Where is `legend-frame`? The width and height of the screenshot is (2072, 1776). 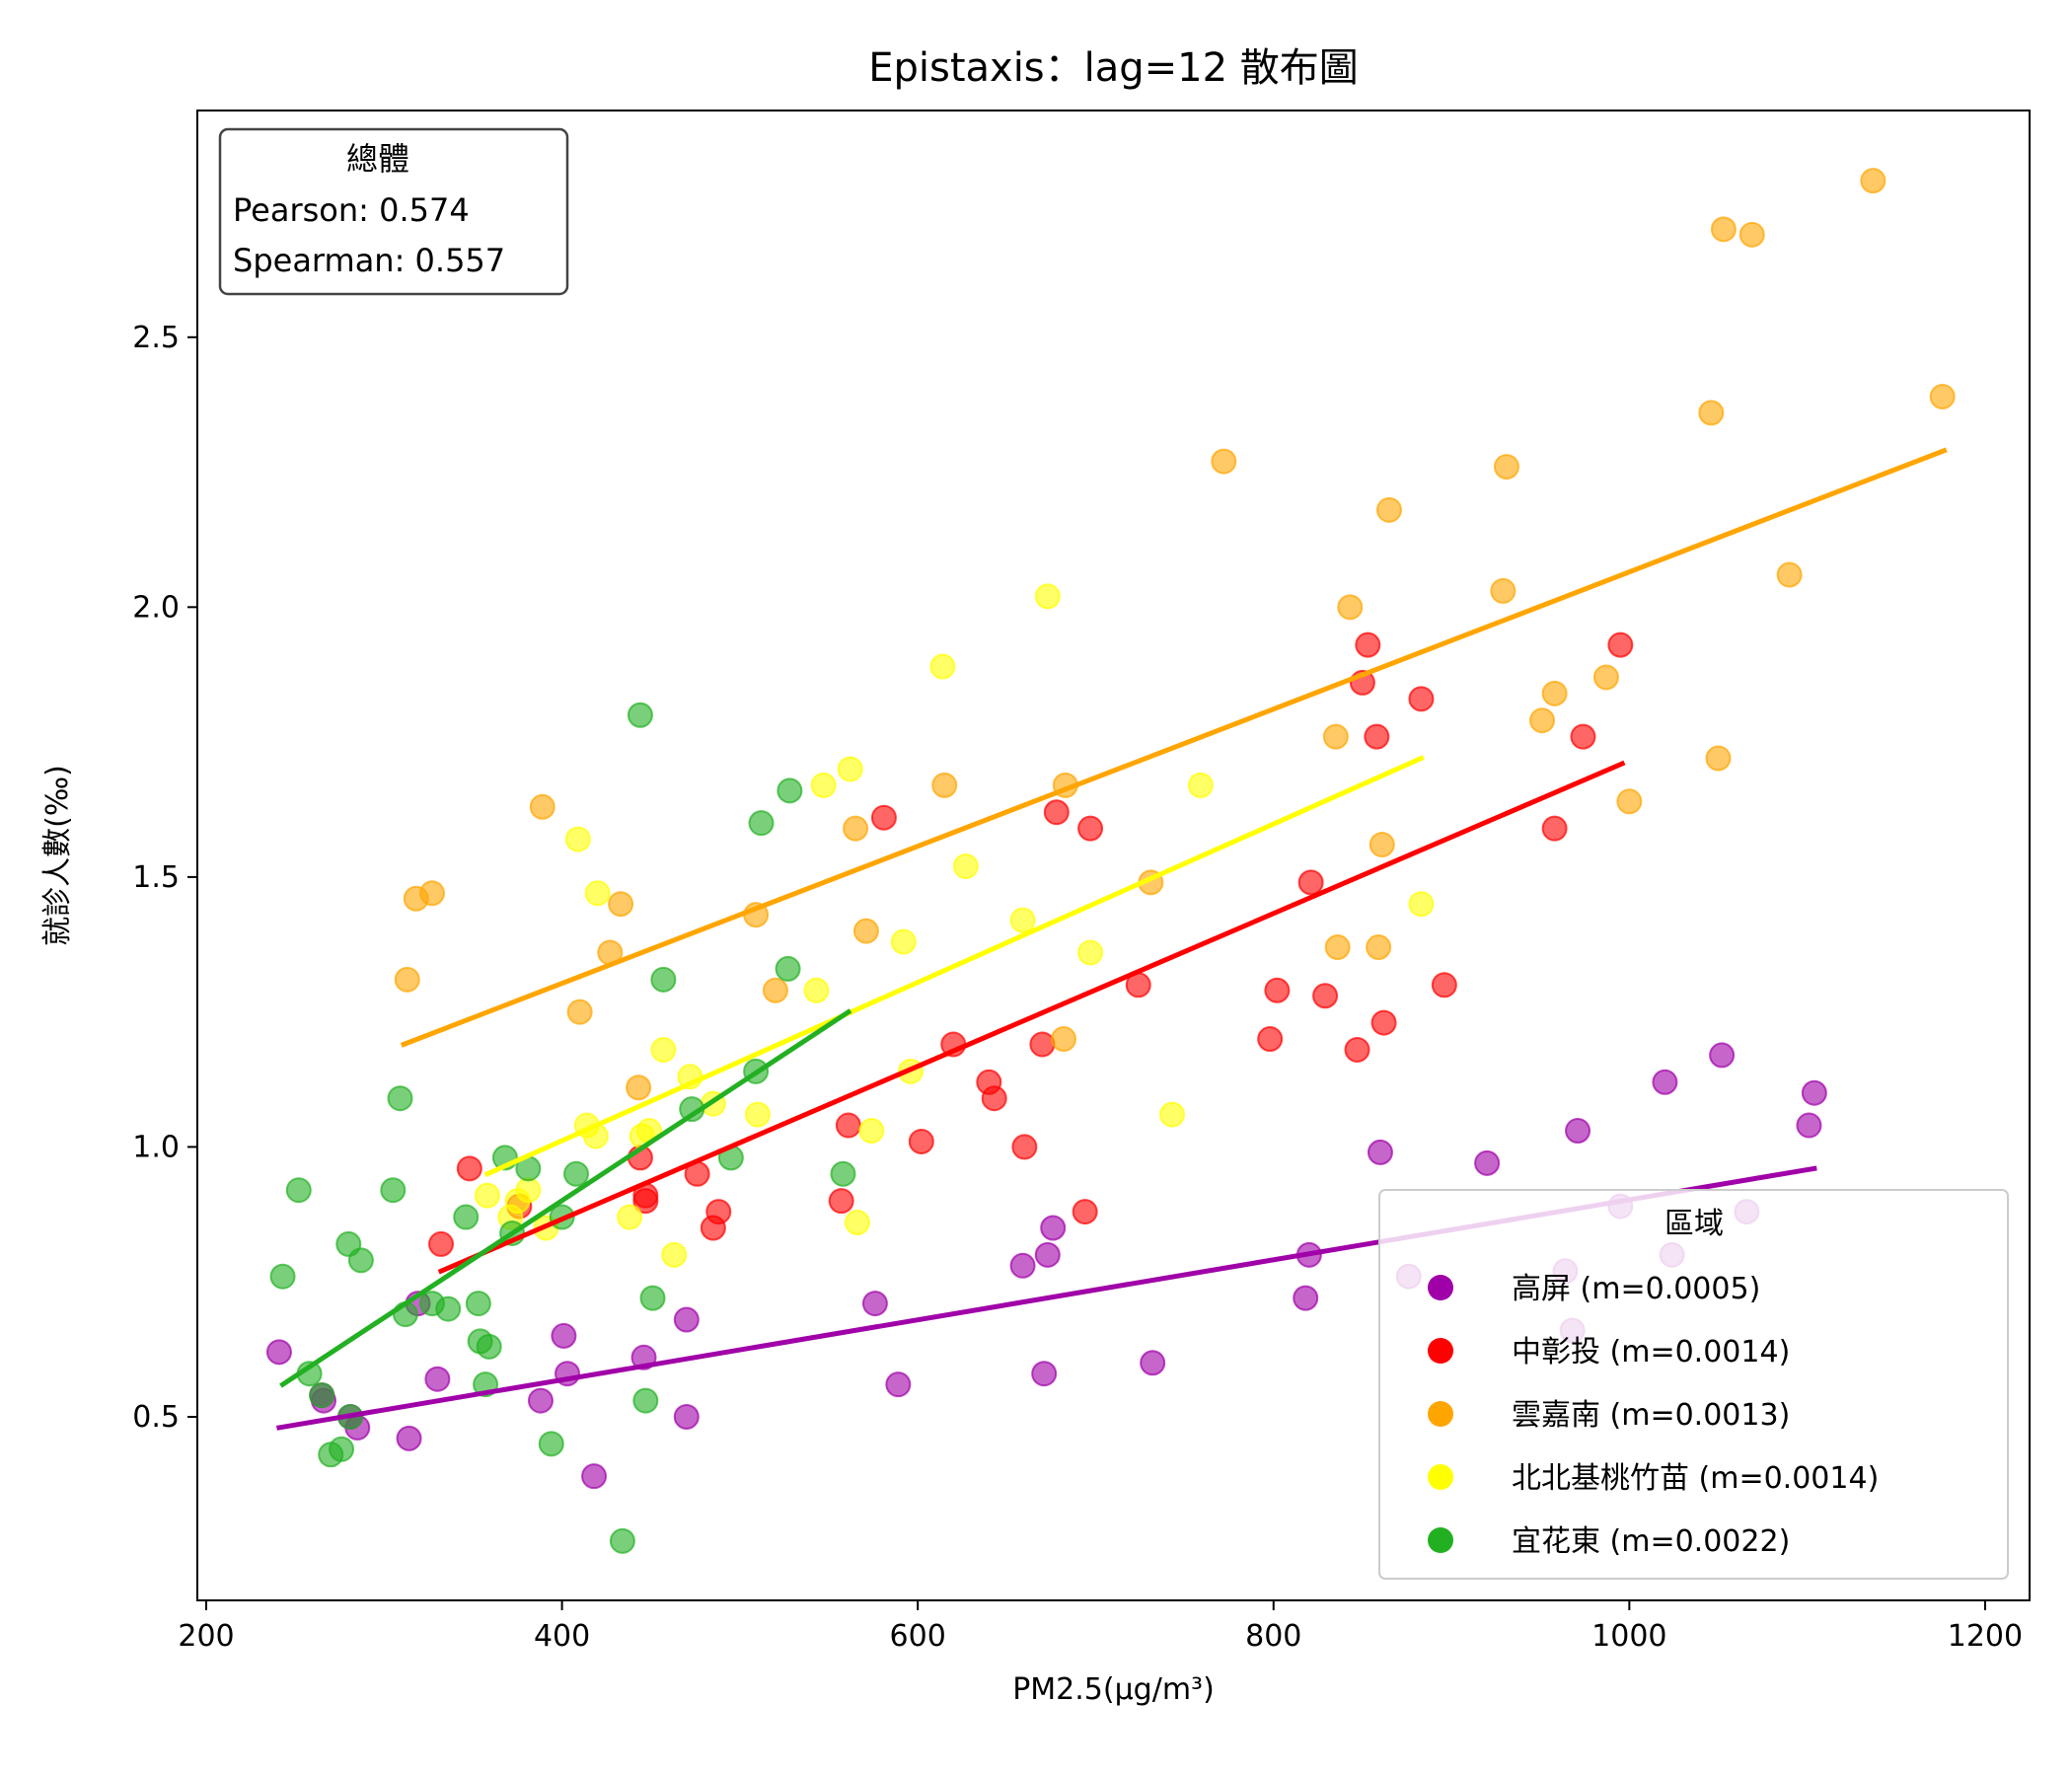
legend-frame is located at coordinates (1694, 1385).